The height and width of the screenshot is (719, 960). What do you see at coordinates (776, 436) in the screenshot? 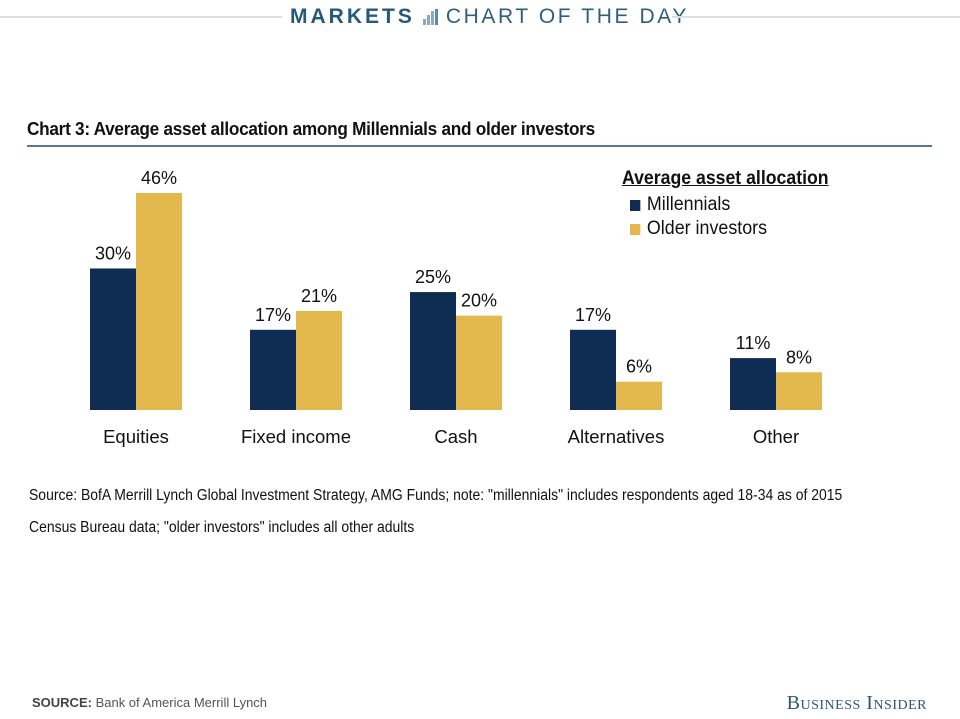
I see `category-label-other: Other` at bounding box center [776, 436].